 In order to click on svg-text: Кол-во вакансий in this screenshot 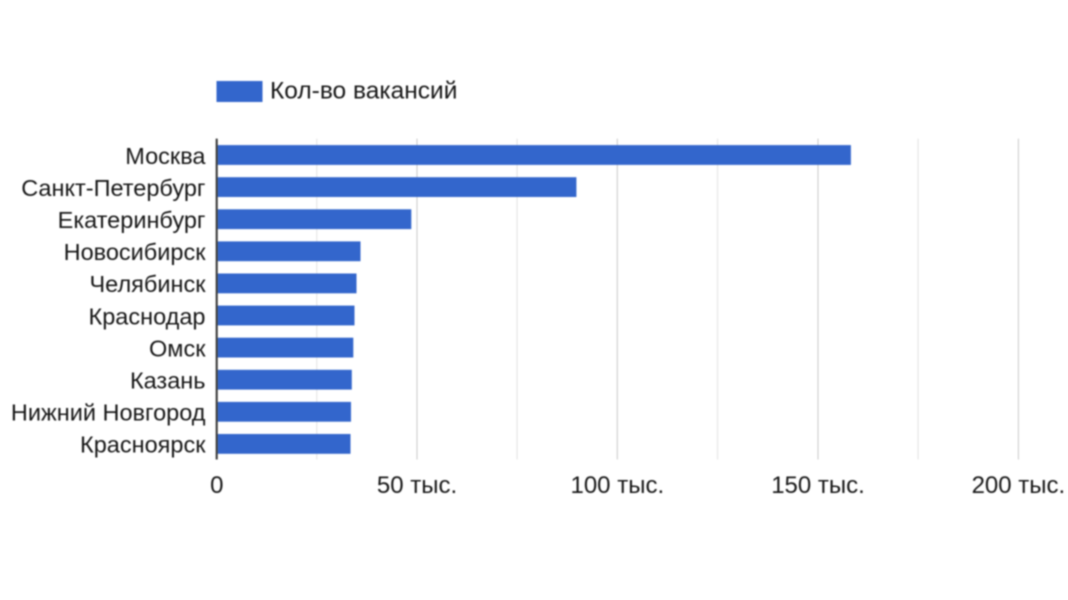, I will do `click(363, 91)`.